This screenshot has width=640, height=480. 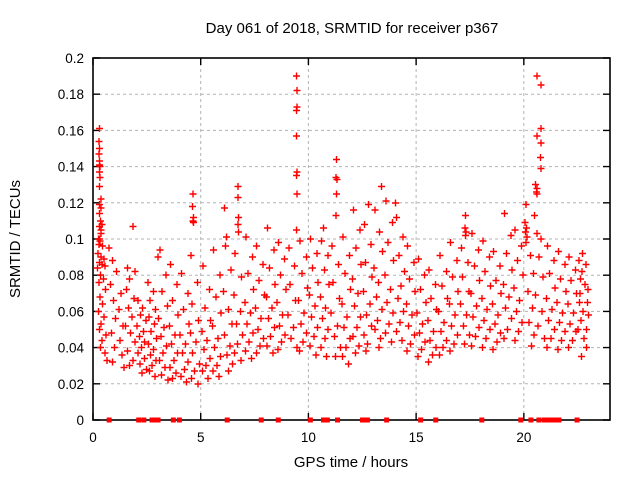 What do you see at coordinates (71, 130) in the screenshot?
I see `y-tick-label: 0.16` at bounding box center [71, 130].